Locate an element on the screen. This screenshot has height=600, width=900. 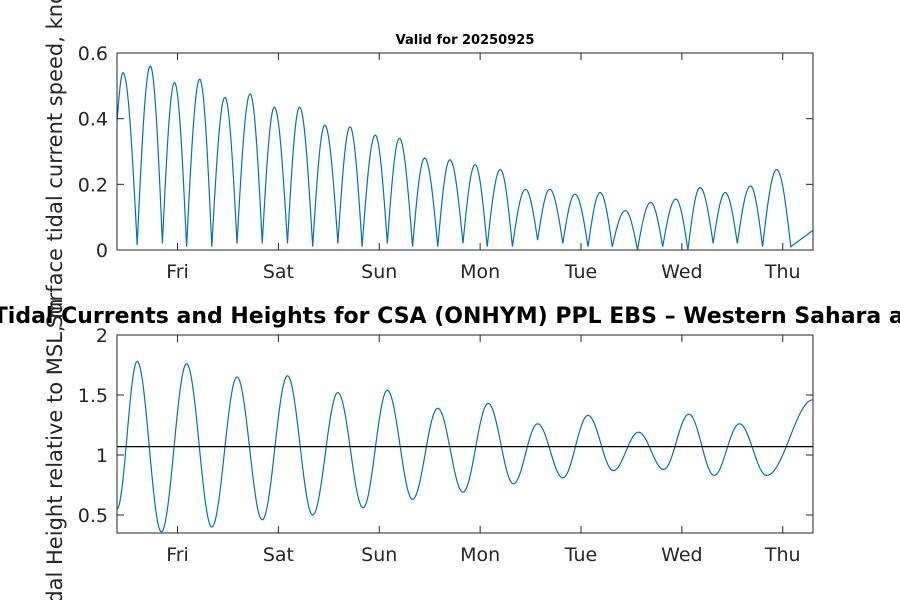
y-tick-label: 0.2 is located at coordinates (93, 185).